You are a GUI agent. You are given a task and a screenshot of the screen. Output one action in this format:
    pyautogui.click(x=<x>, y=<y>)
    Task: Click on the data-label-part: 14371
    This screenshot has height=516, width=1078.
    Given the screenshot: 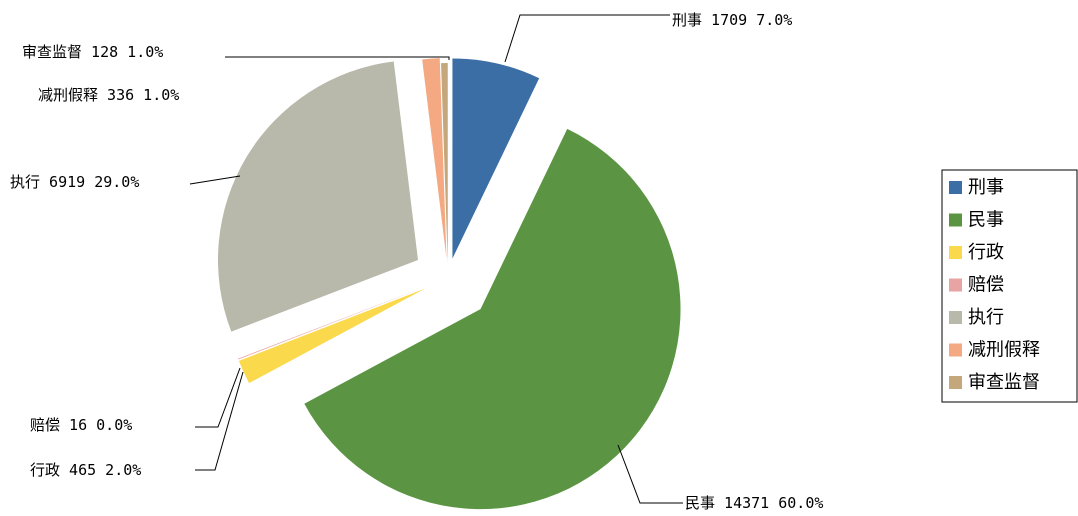 What is the action you would take?
    pyautogui.click(x=746, y=503)
    